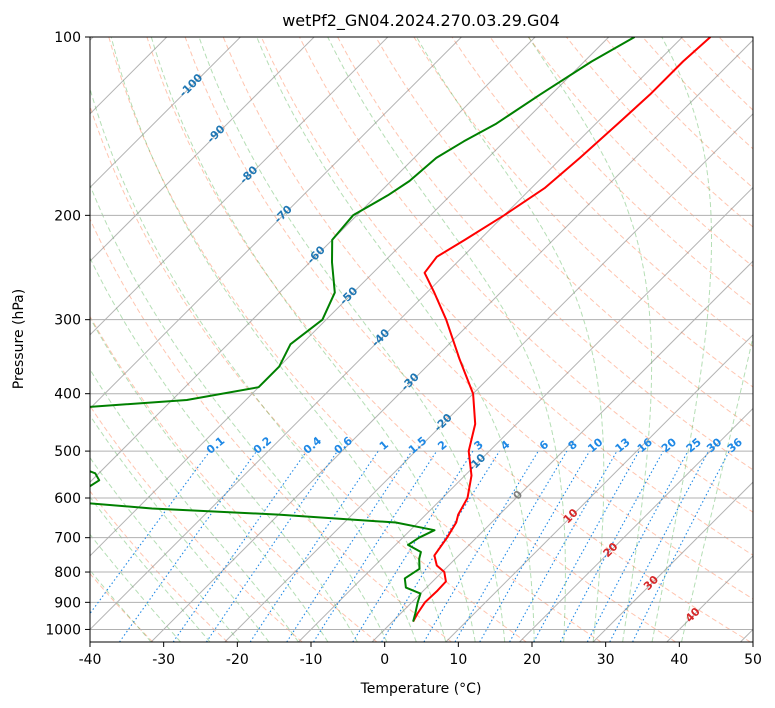 The height and width of the screenshot is (708, 775). What do you see at coordinates (67, 539) in the screenshot?
I see `y-tick-label: 700` at bounding box center [67, 539].